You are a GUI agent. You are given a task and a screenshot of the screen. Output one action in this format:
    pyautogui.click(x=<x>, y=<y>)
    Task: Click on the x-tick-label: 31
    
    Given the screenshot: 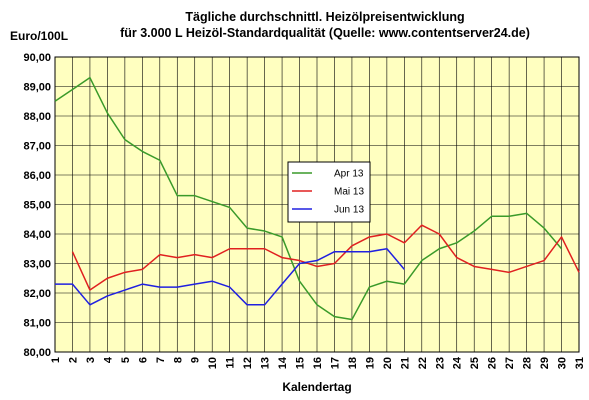 What is the action you would take?
    pyautogui.click(x=580, y=363)
    